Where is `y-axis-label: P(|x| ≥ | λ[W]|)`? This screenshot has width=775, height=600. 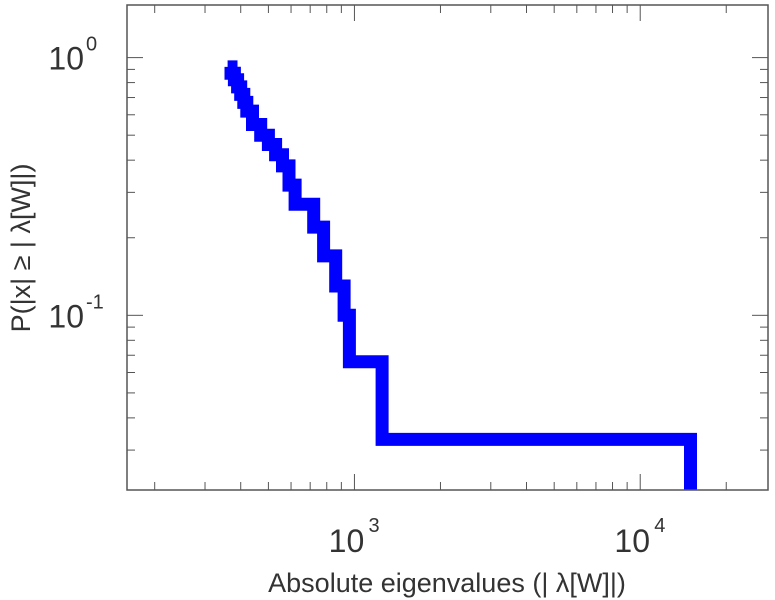 y-axis-label: P(|x| ≥ | λ[W]|) is located at coordinates (21, 248).